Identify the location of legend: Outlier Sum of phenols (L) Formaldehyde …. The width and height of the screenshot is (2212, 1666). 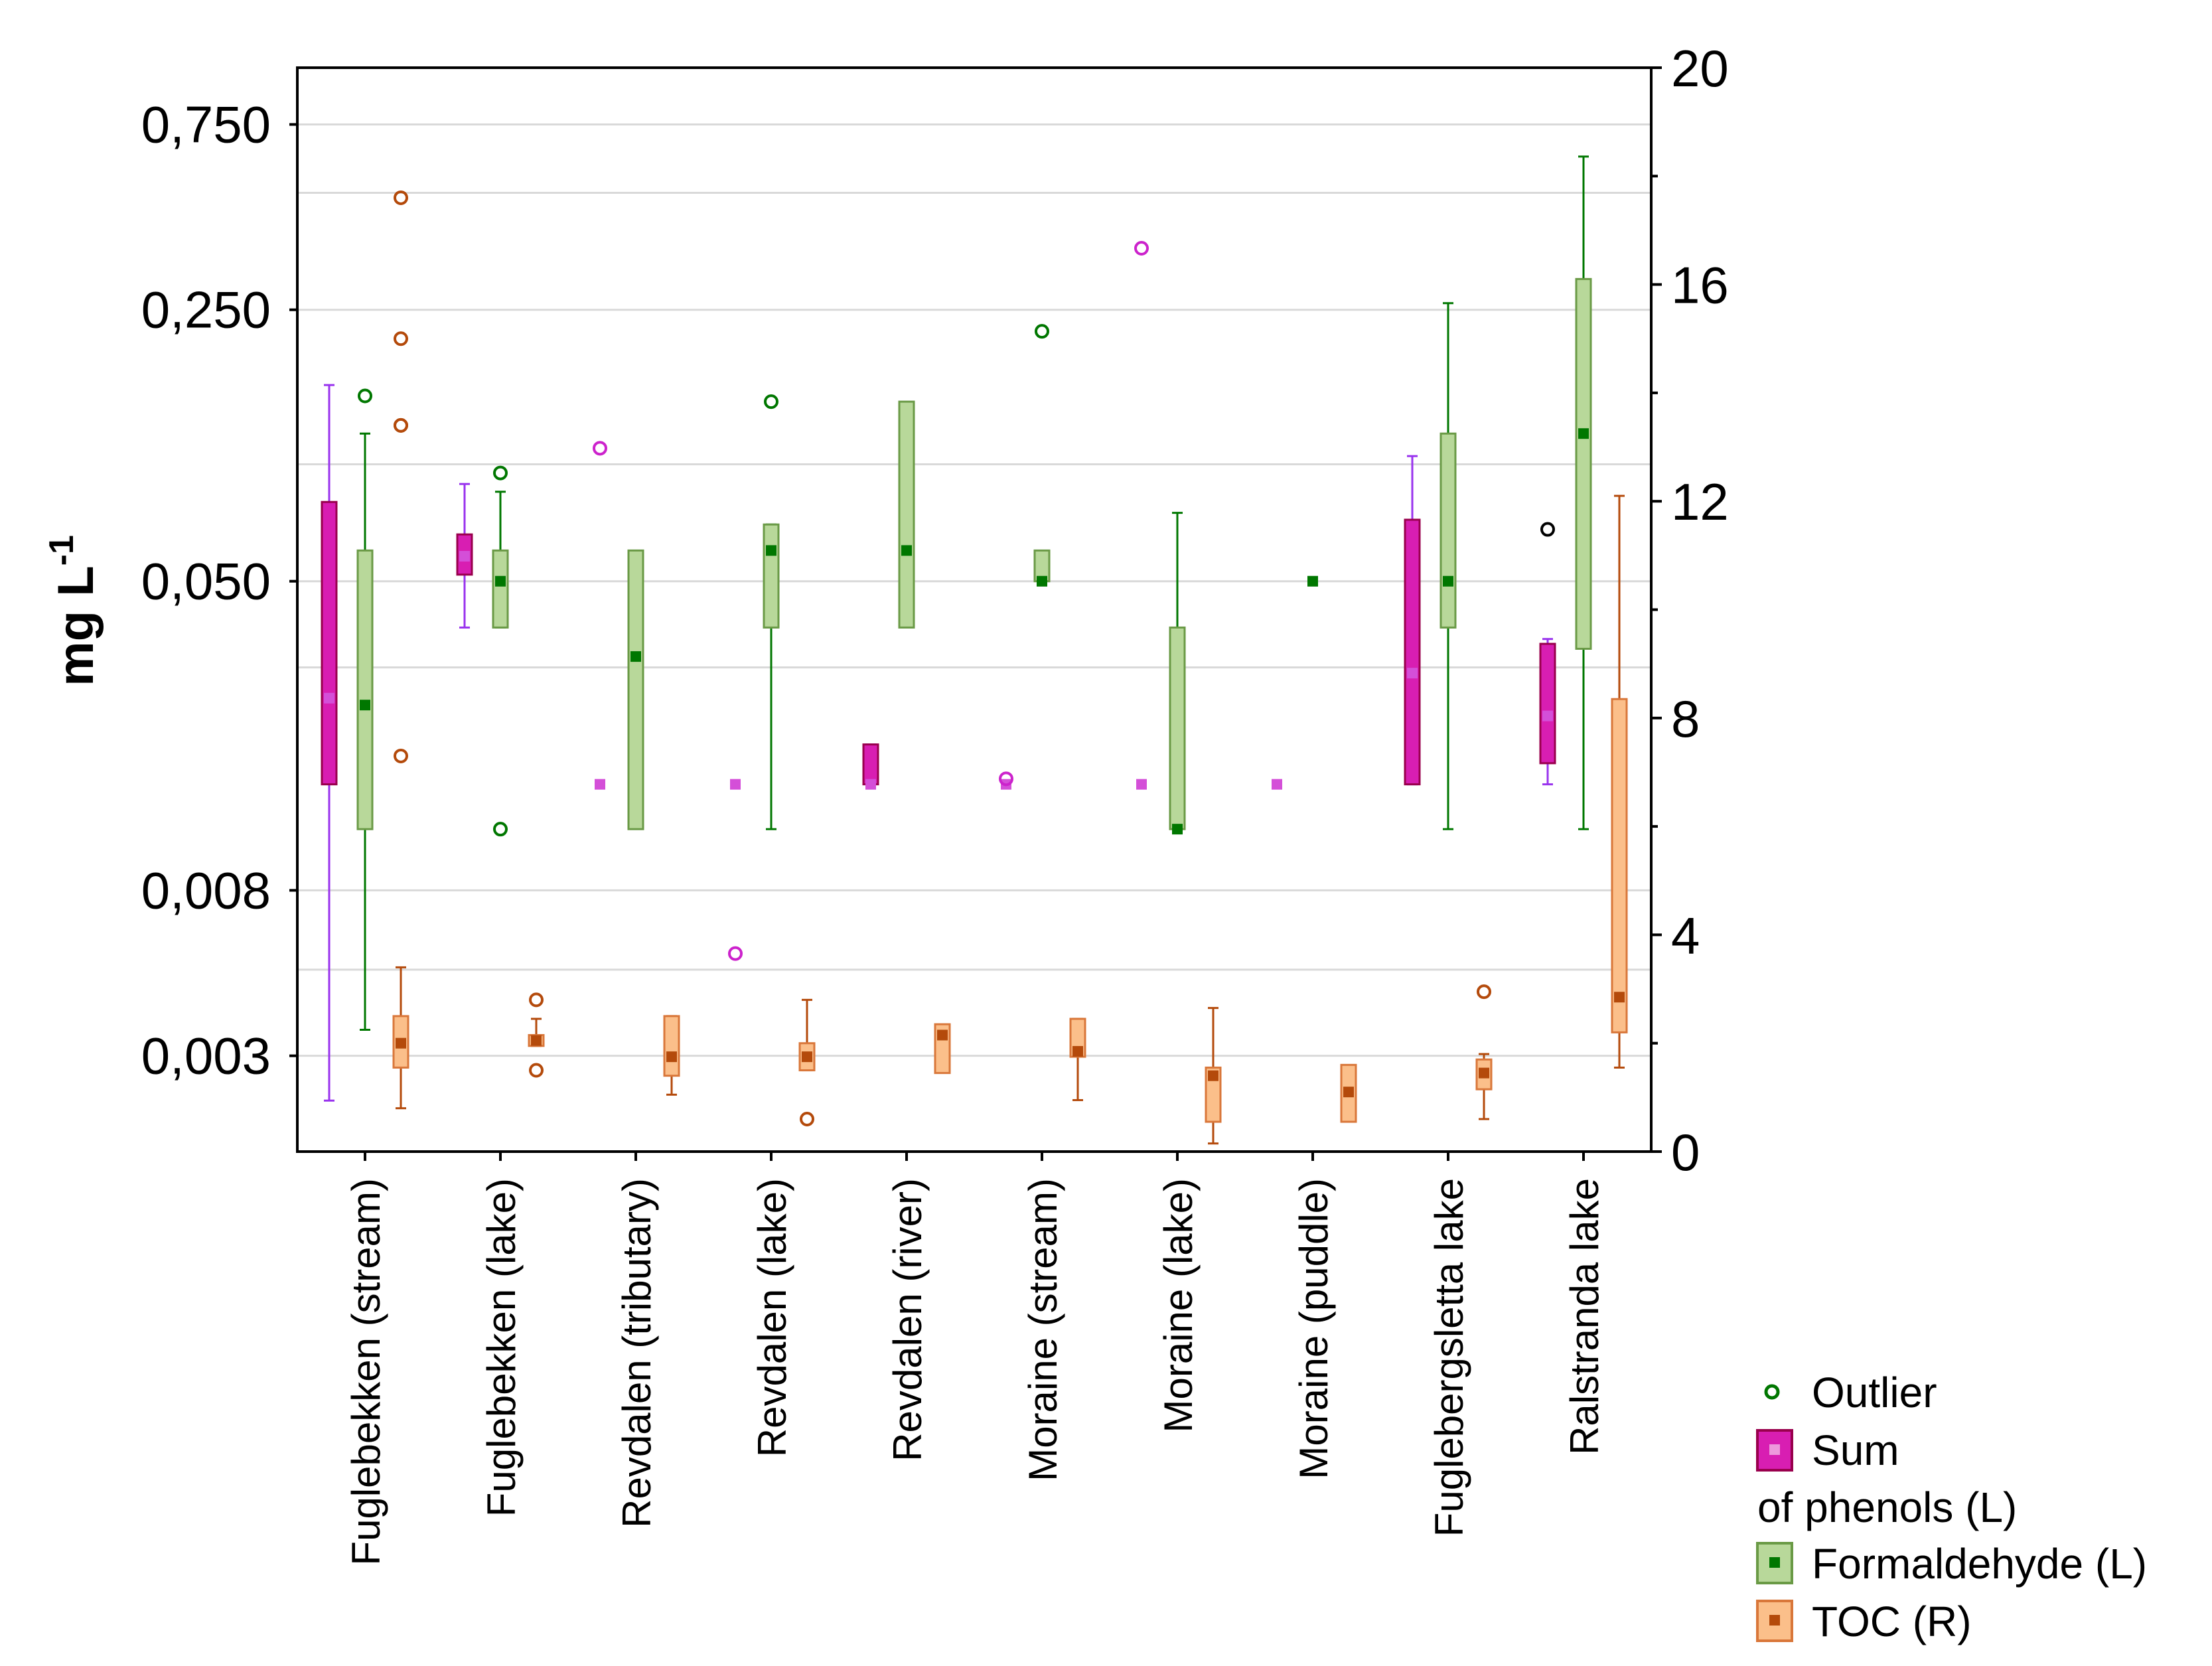
(1952, 1507).